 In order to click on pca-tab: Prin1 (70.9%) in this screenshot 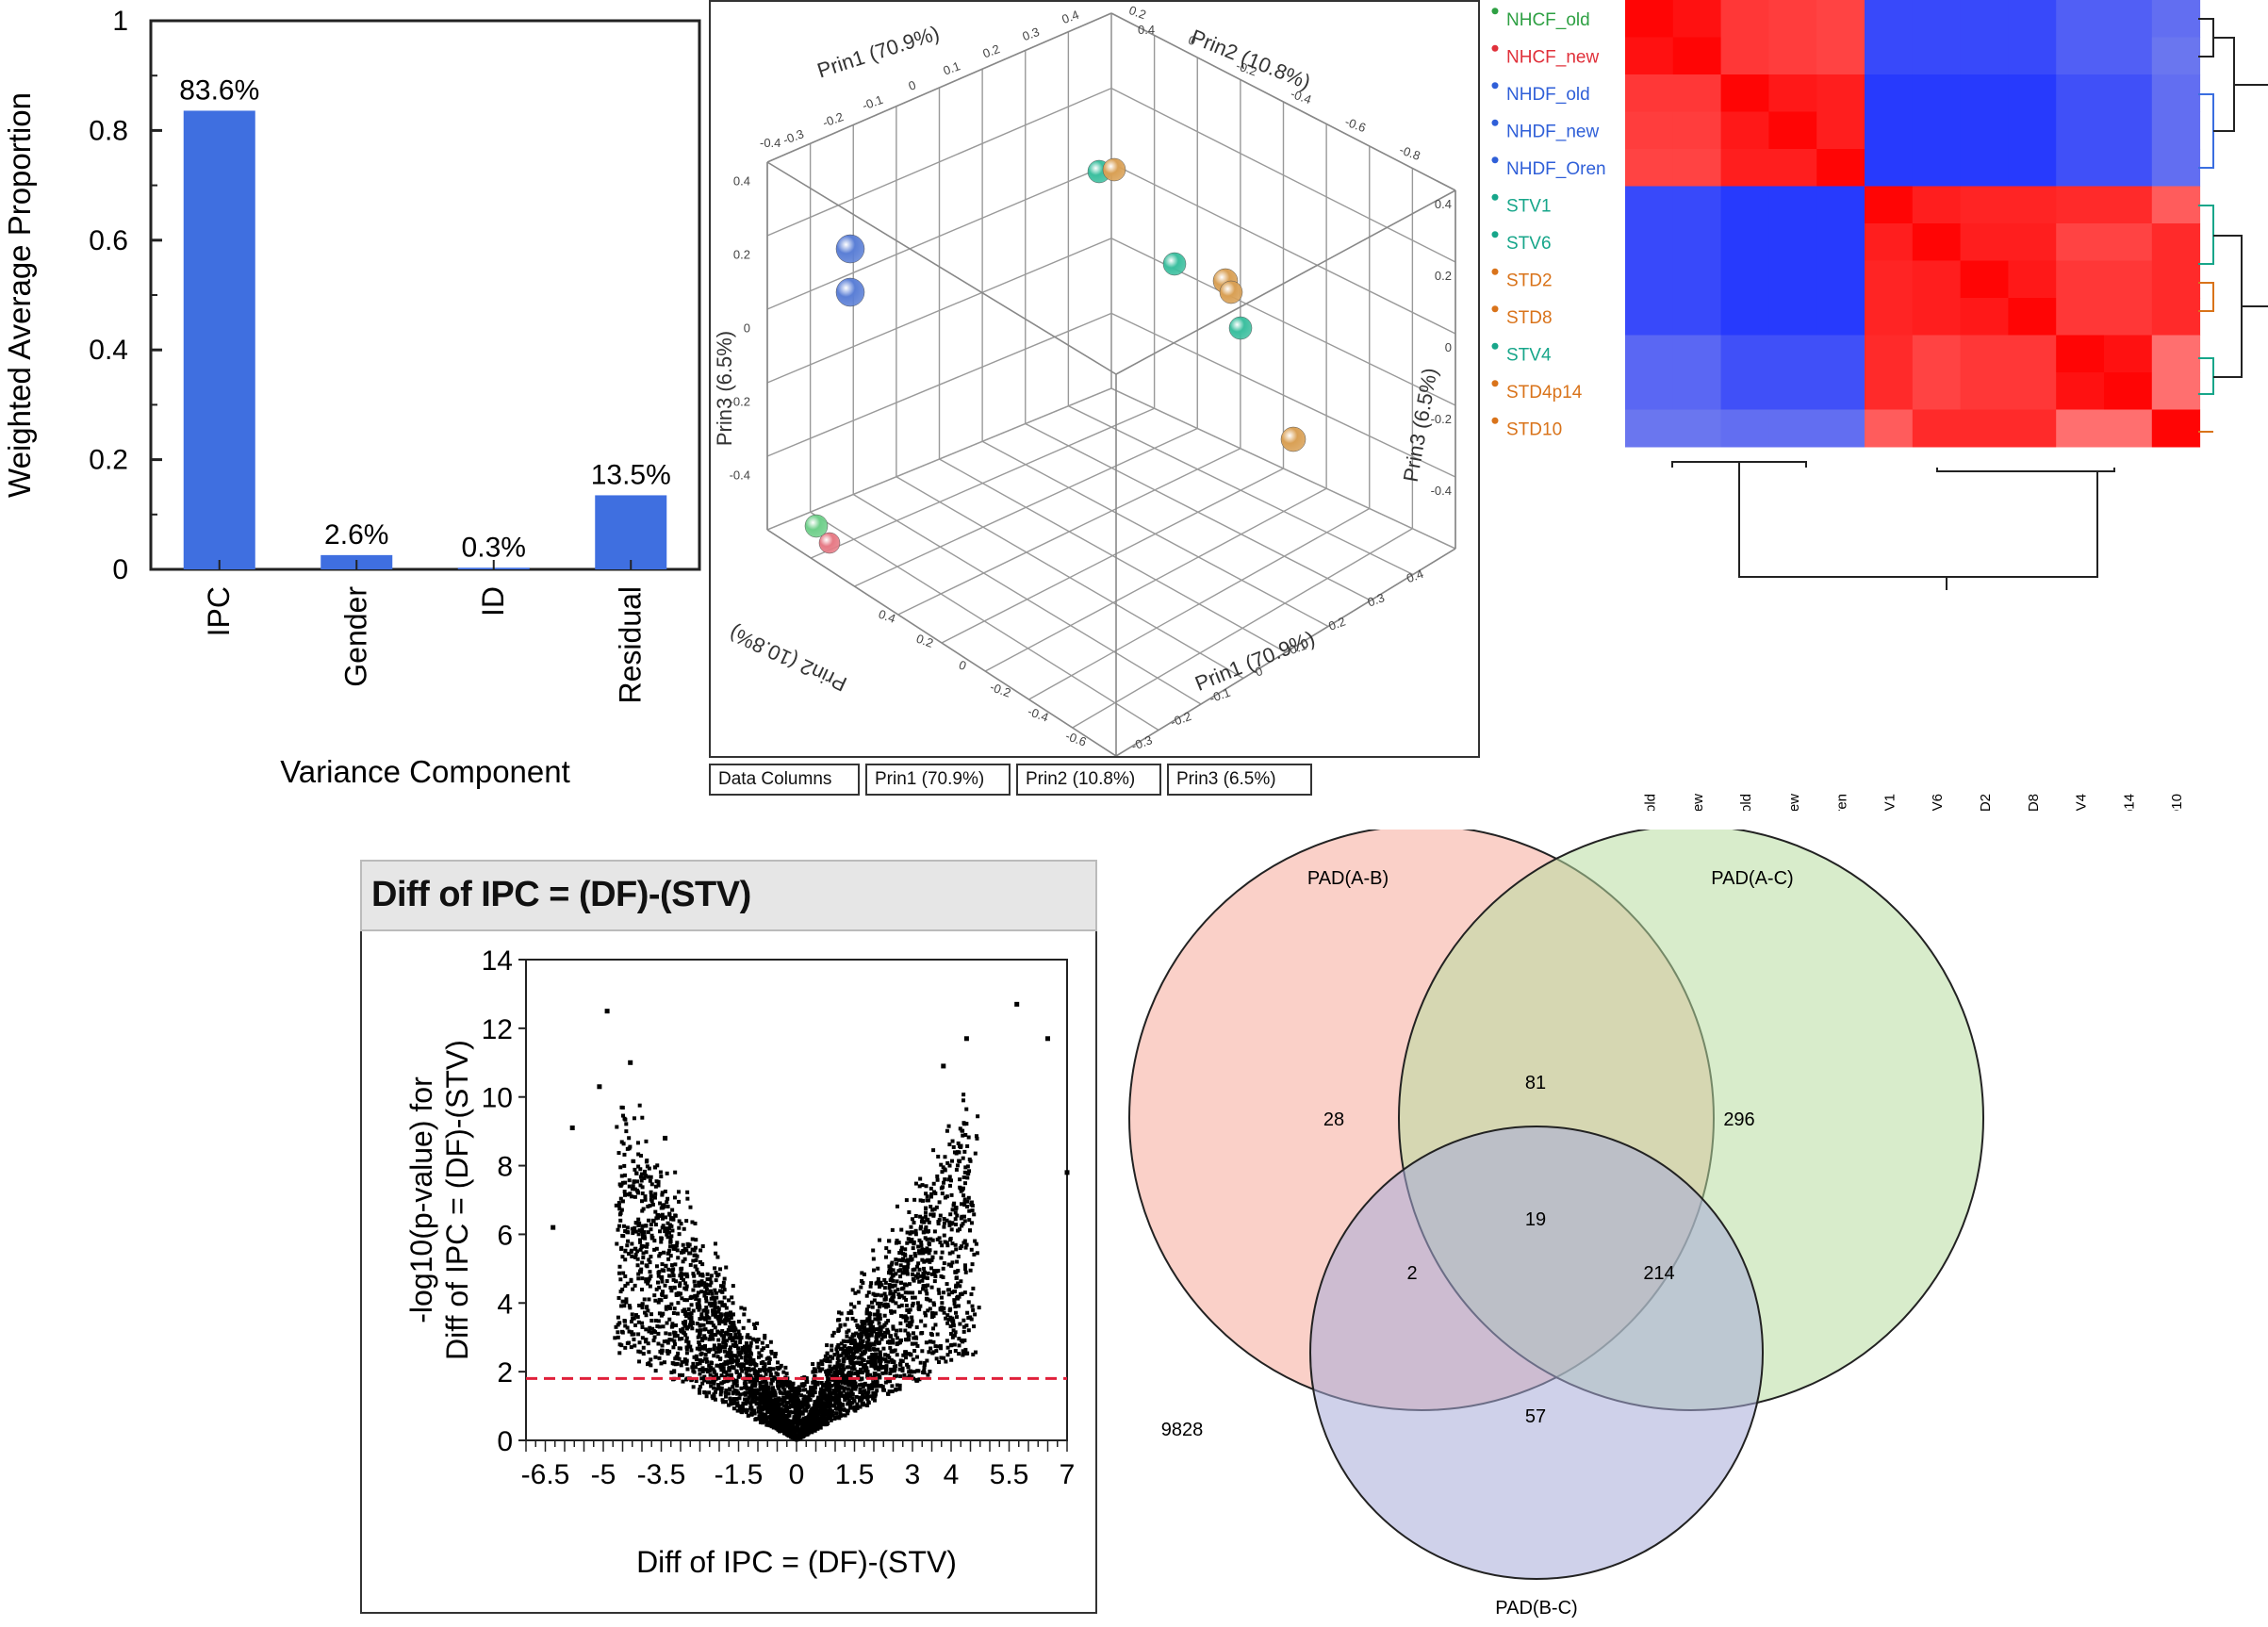, I will do `click(938, 780)`.